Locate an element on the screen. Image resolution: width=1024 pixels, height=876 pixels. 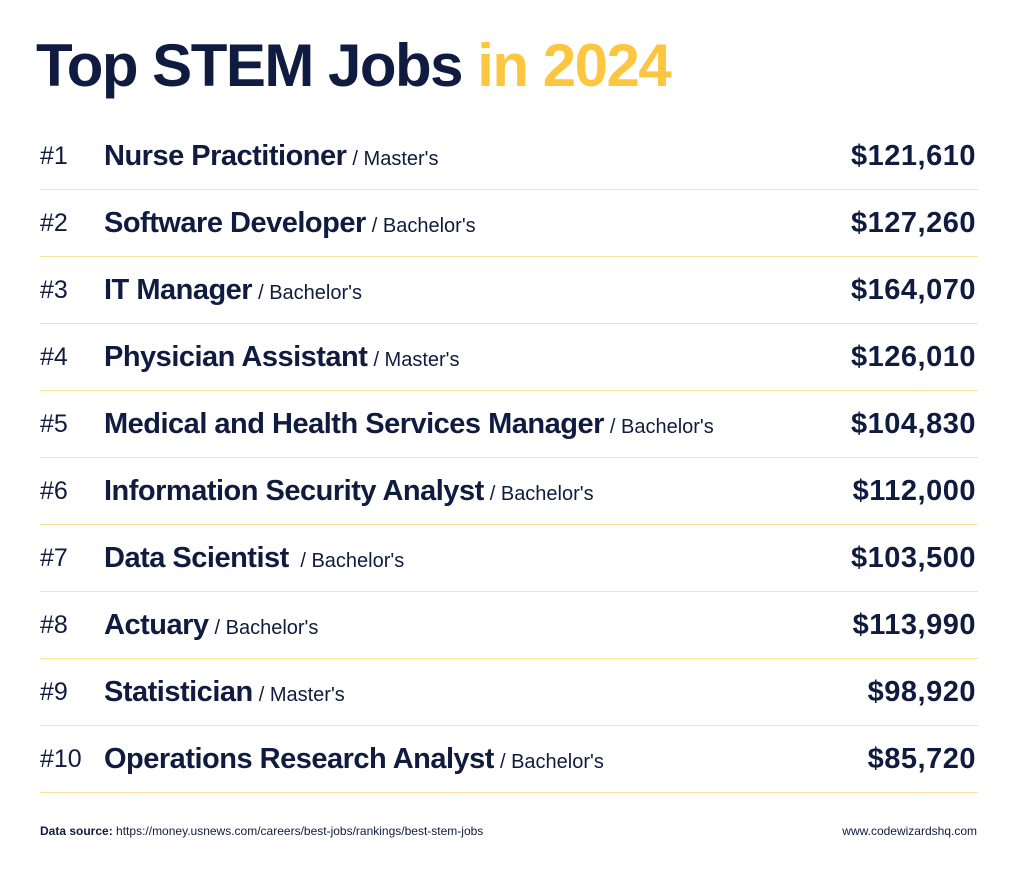
job-title-text: IT Manager is located at coordinates (178, 289).